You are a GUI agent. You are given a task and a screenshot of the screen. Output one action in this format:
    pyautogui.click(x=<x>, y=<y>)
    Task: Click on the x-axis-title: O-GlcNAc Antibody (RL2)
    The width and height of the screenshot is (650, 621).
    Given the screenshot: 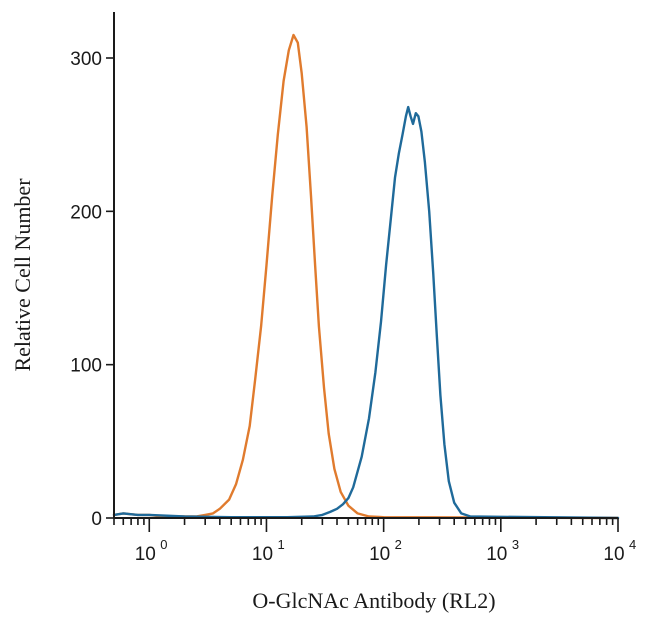 What is the action you would take?
    pyautogui.click(x=373, y=600)
    